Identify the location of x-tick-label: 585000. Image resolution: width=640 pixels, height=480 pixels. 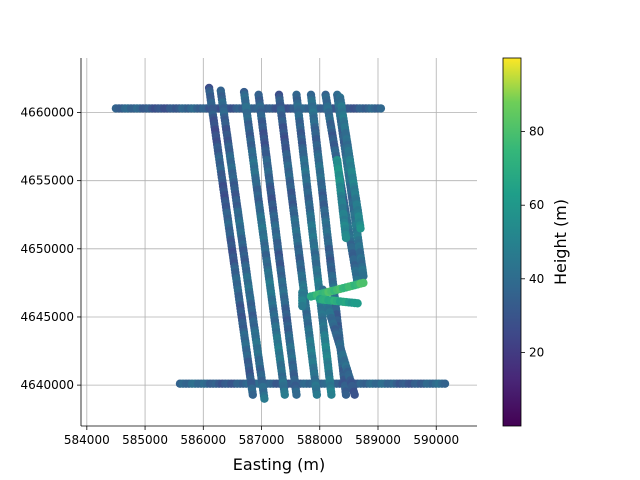
(145, 440).